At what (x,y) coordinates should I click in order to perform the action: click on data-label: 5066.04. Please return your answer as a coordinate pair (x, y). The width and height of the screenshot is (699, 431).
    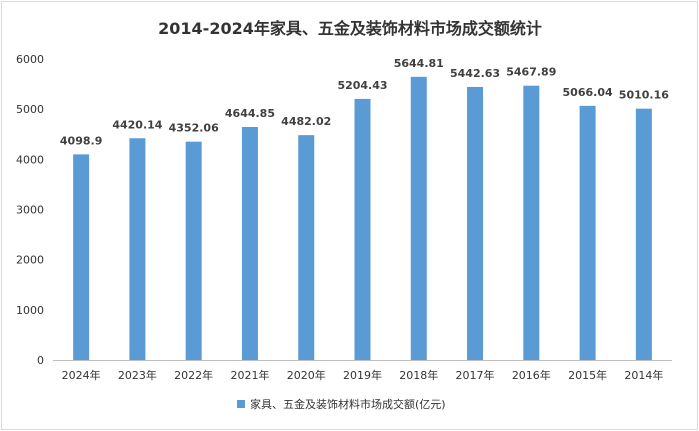
    Looking at the image, I should click on (588, 92).